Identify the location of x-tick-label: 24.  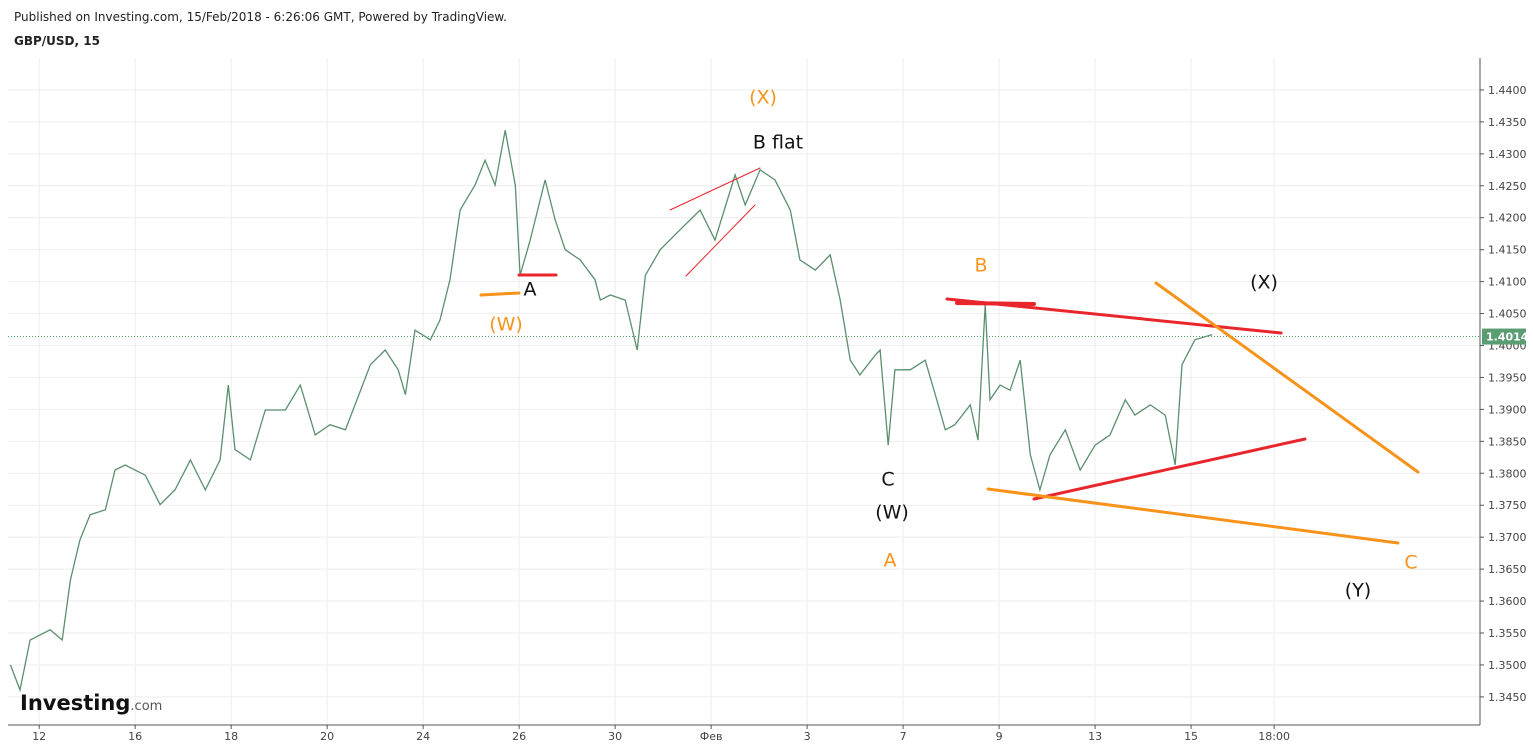
(423, 736).